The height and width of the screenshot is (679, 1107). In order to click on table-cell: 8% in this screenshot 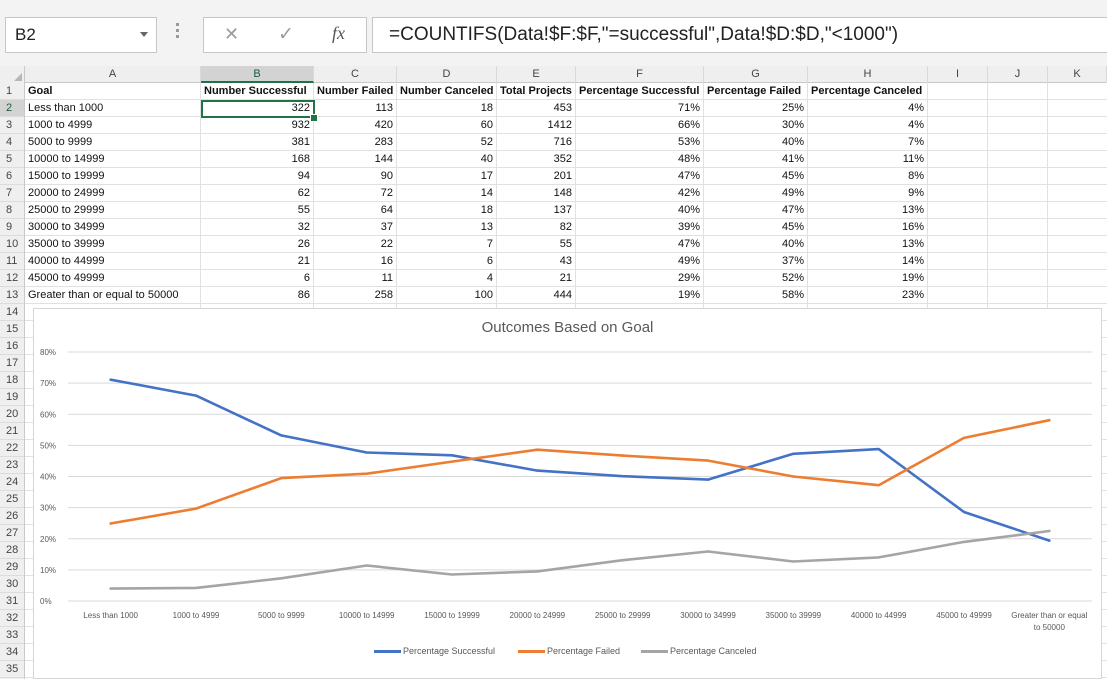, I will do `click(916, 176)`.